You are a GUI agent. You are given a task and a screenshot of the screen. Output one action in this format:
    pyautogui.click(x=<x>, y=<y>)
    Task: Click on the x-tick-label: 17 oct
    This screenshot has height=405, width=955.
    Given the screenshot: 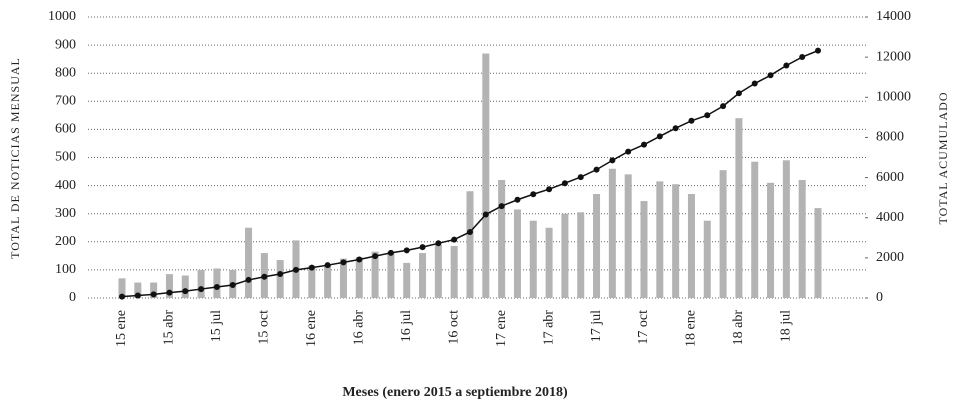 What is the action you would take?
    pyautogui.click(x=643, y=327)
    